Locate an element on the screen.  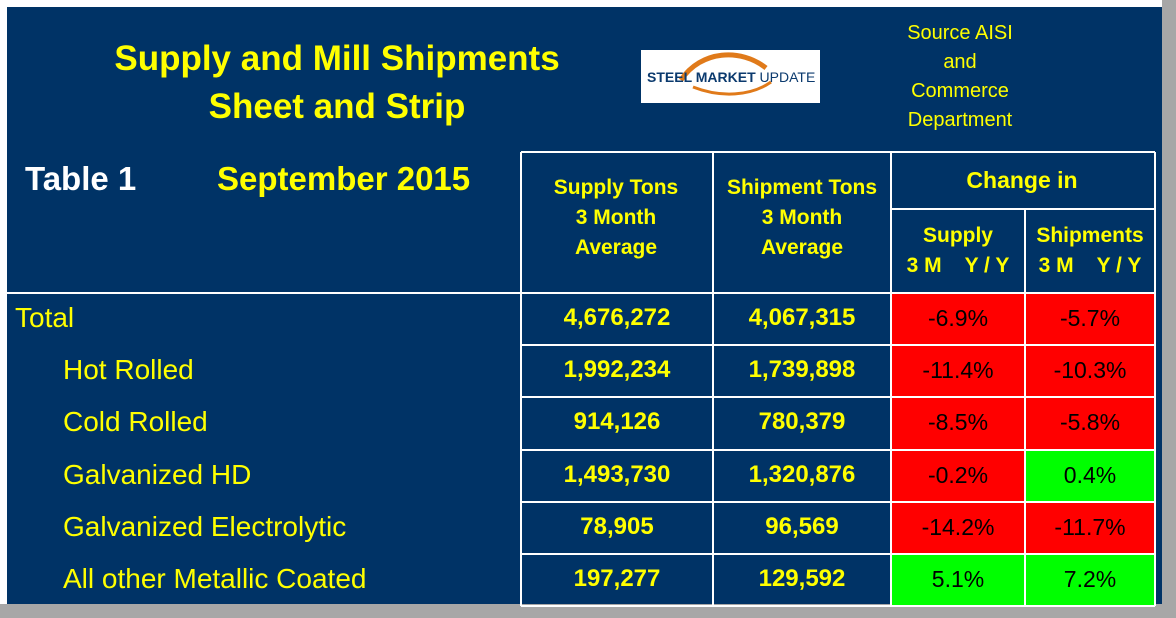
change-shipments-value: 0.4% is located at coordinates (1090, 474).